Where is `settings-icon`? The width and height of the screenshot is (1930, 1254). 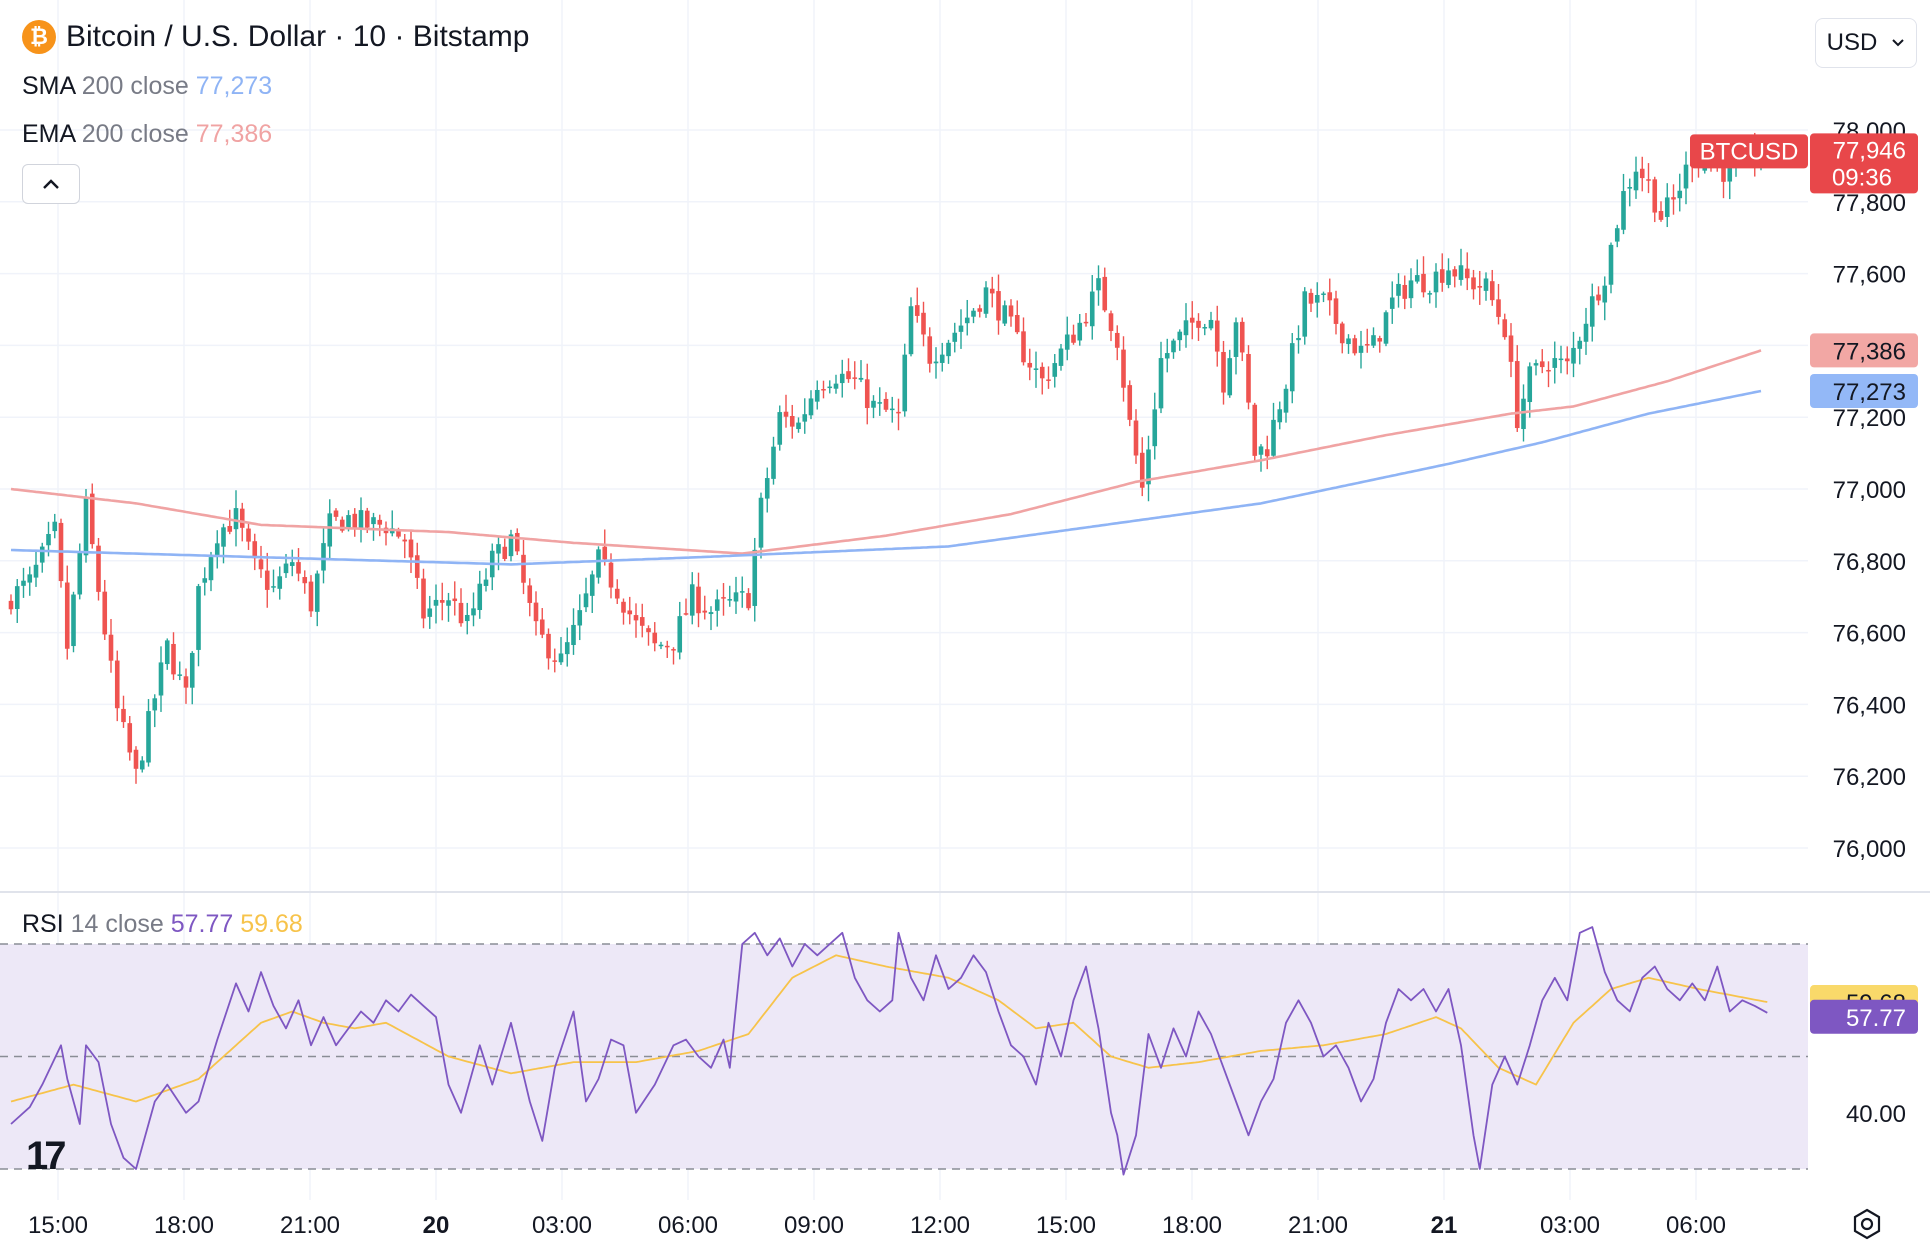 settings-icon is located at coordinates (1867, 1224).